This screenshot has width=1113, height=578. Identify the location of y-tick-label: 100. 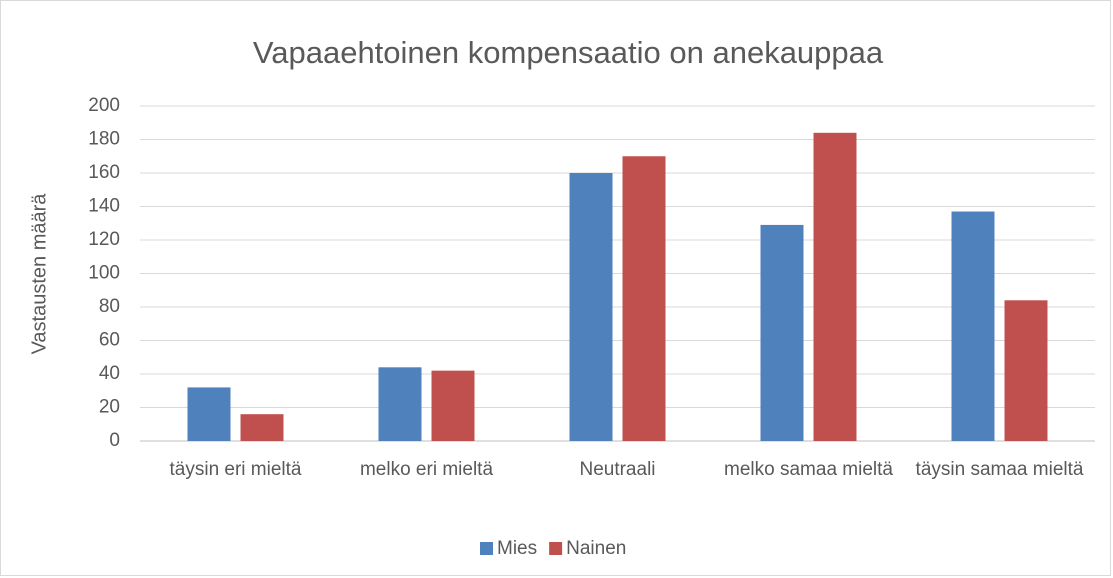
(104, 273).